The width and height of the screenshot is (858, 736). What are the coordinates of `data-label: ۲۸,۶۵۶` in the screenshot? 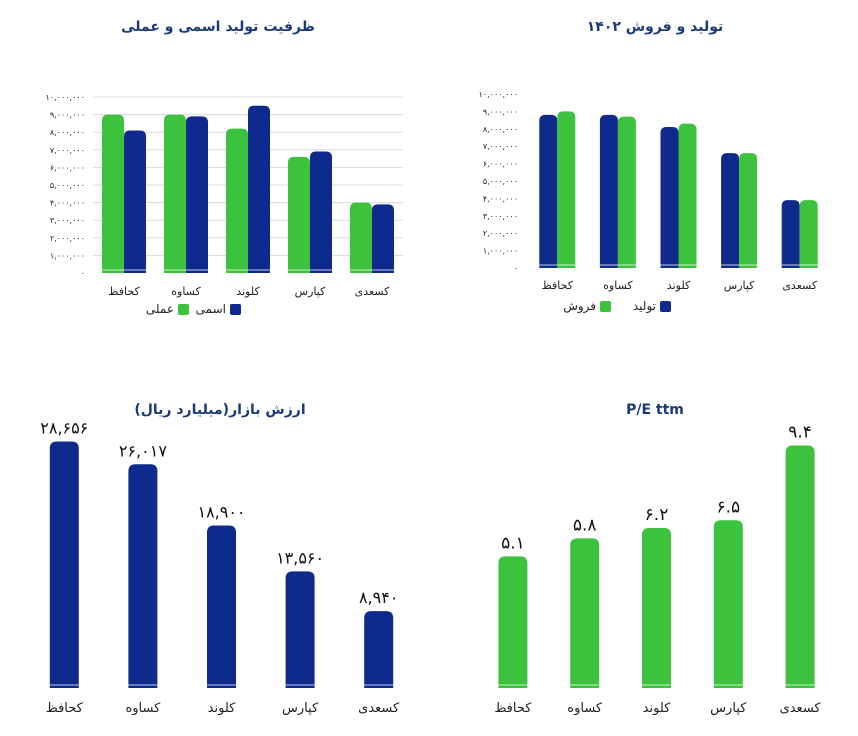 It's located at (64, 428).